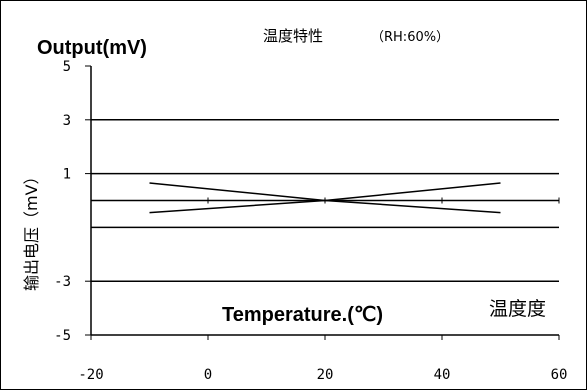 The width and height of the screenshot is (587, 390). Describe the element at coordinates (67, 121) in the screenshot. I see `y-tick-label: 3` at that location.